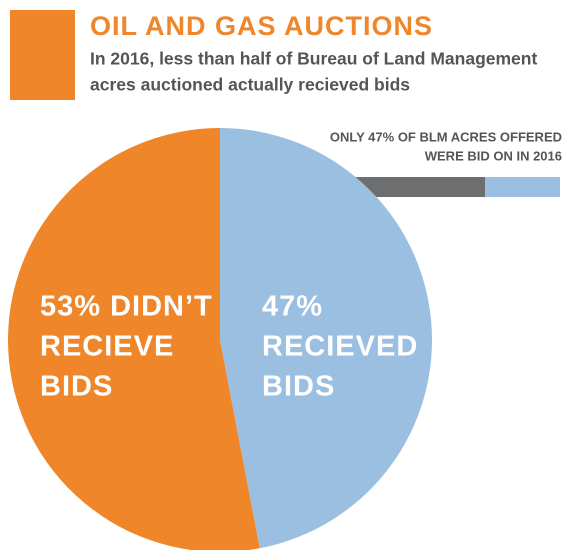 The height and width of the screenshot is (550, 571). Describe the element at coordinates (522, 187) in the screenshot. I see `arrow-bar` at that location.